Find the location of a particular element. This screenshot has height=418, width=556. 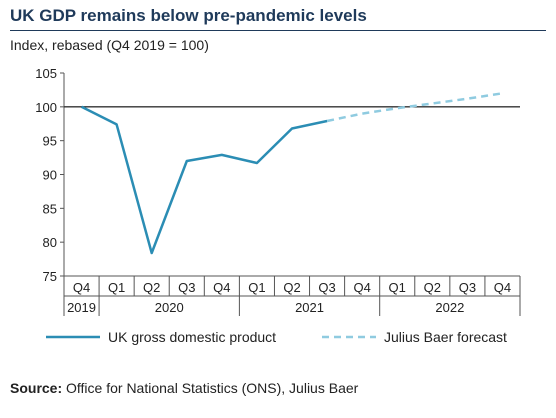

x-year-label: 2019 is located at coordinates (81, 307).